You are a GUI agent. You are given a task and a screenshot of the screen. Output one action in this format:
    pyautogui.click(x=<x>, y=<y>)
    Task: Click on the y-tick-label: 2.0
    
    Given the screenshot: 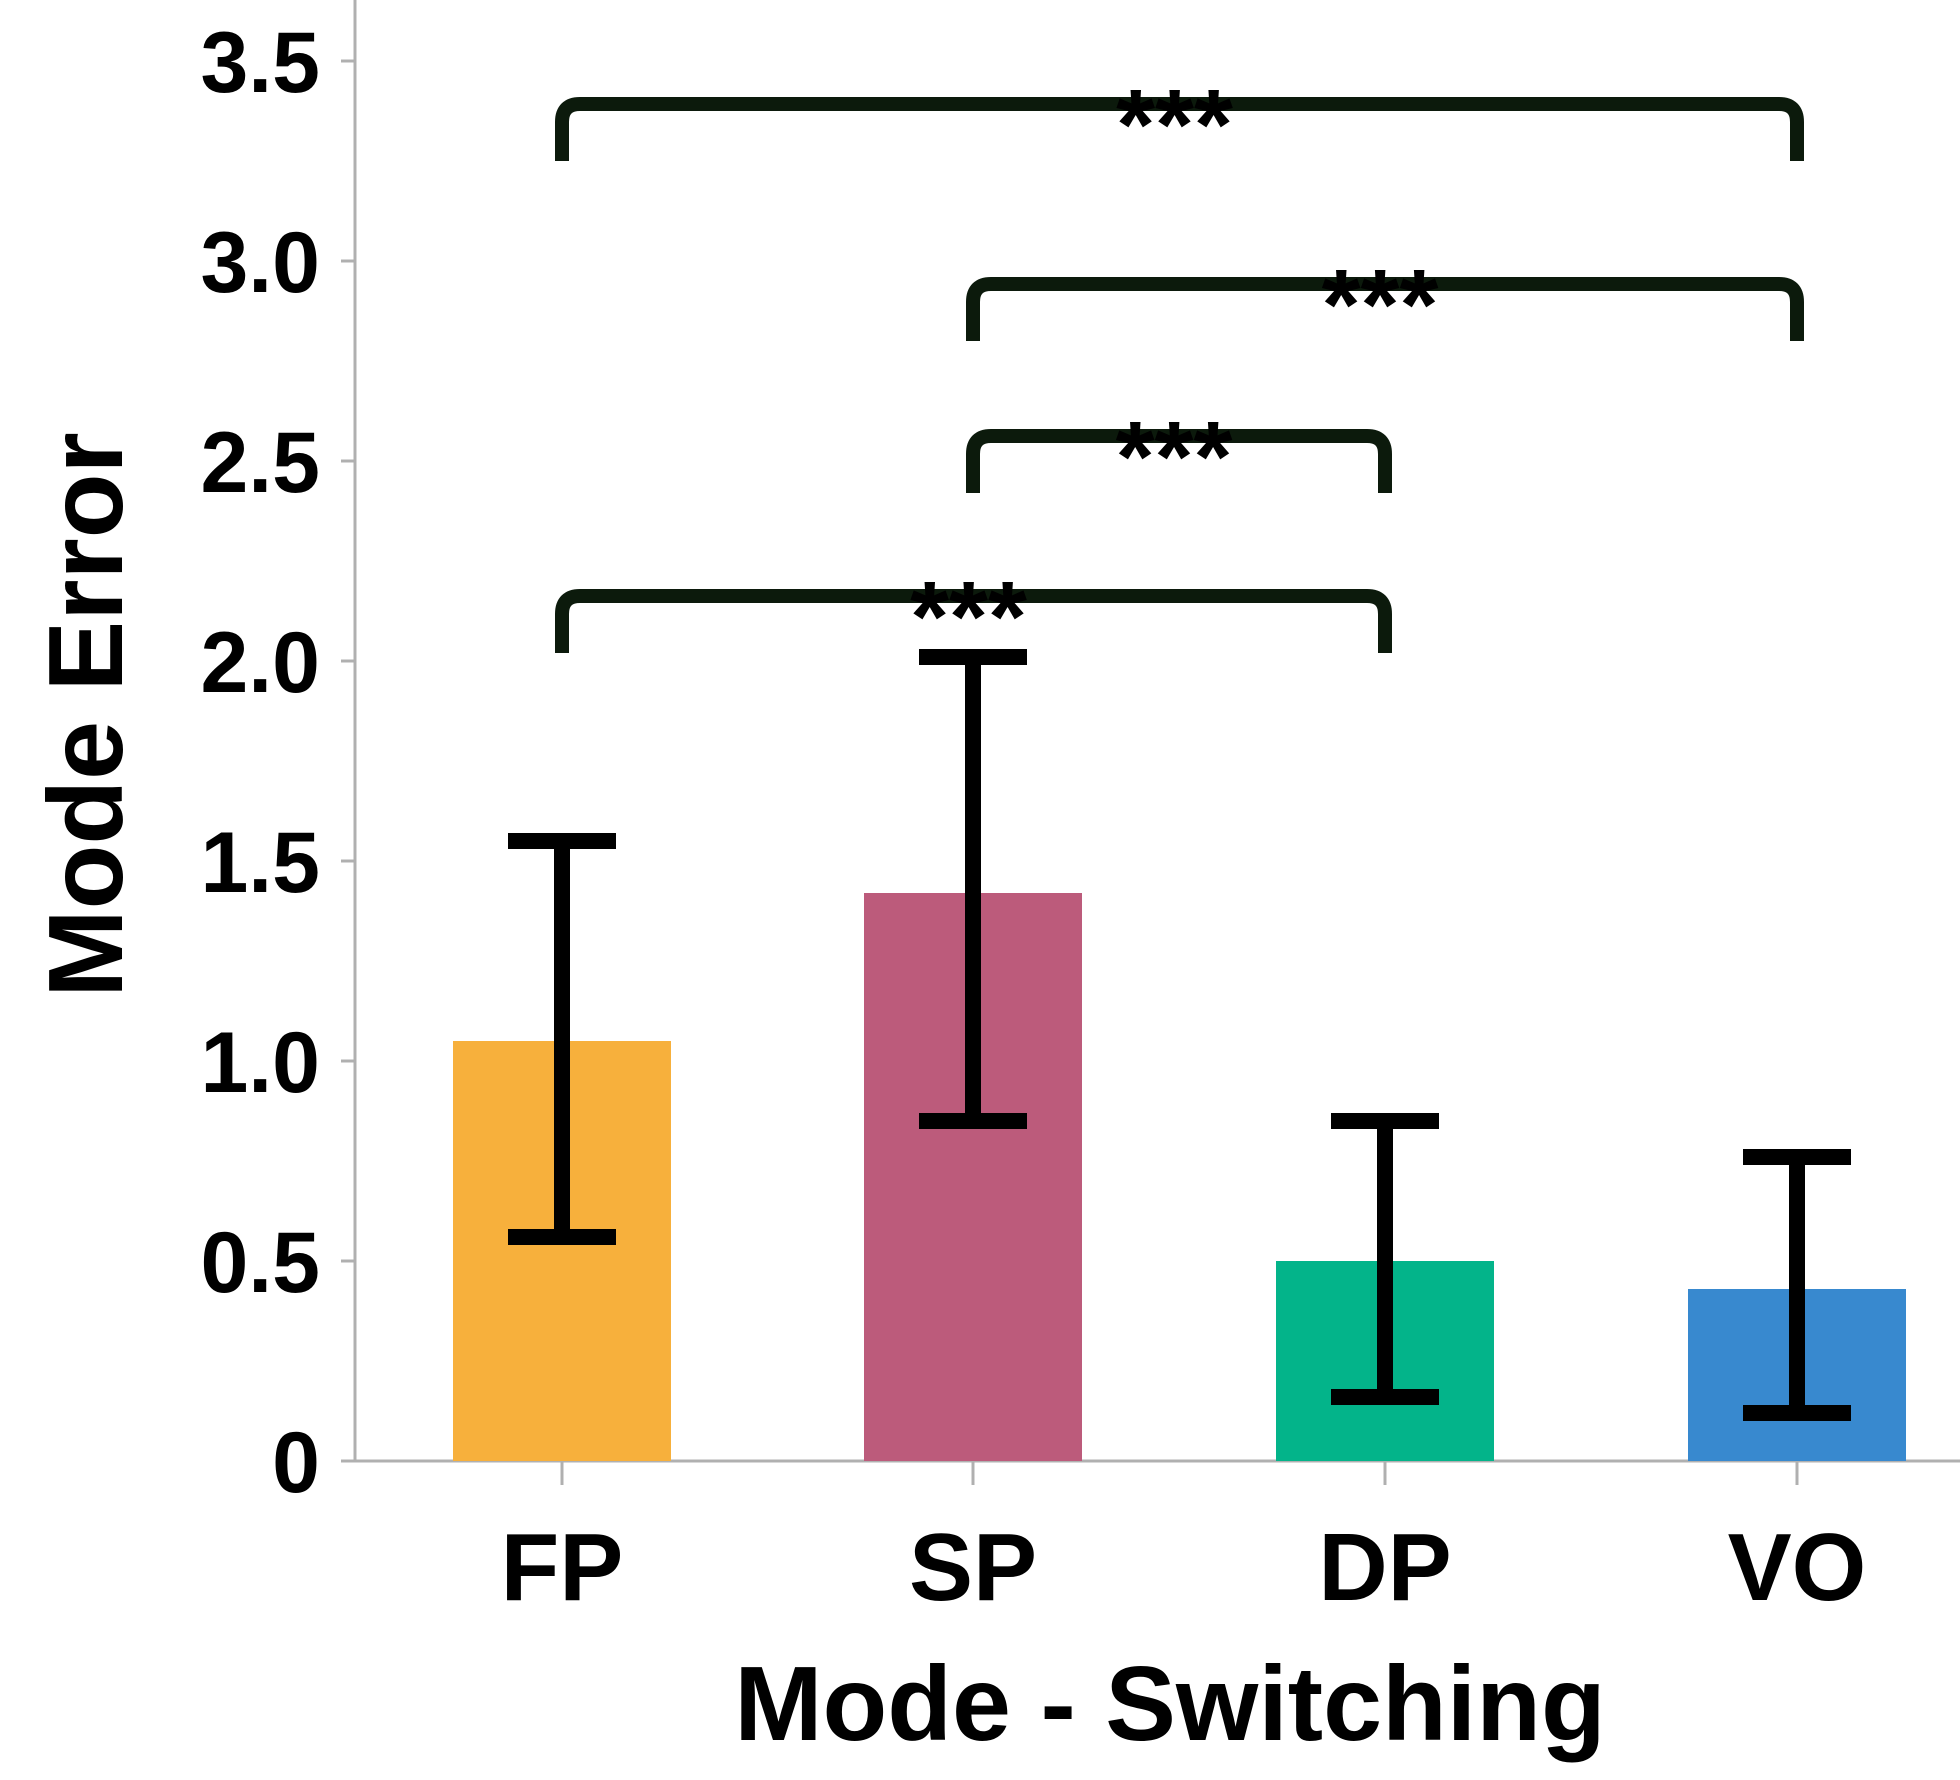 What is the action you would take?
    pyautogui.click(x=260, y=663)
    